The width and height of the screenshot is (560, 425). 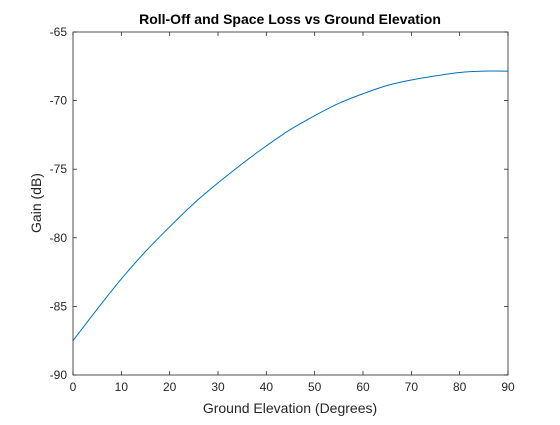 What do you see at coordinates (508, 387) in the screenshot?
I see `x-tick-label: 90` at bounding box center [508, 387].